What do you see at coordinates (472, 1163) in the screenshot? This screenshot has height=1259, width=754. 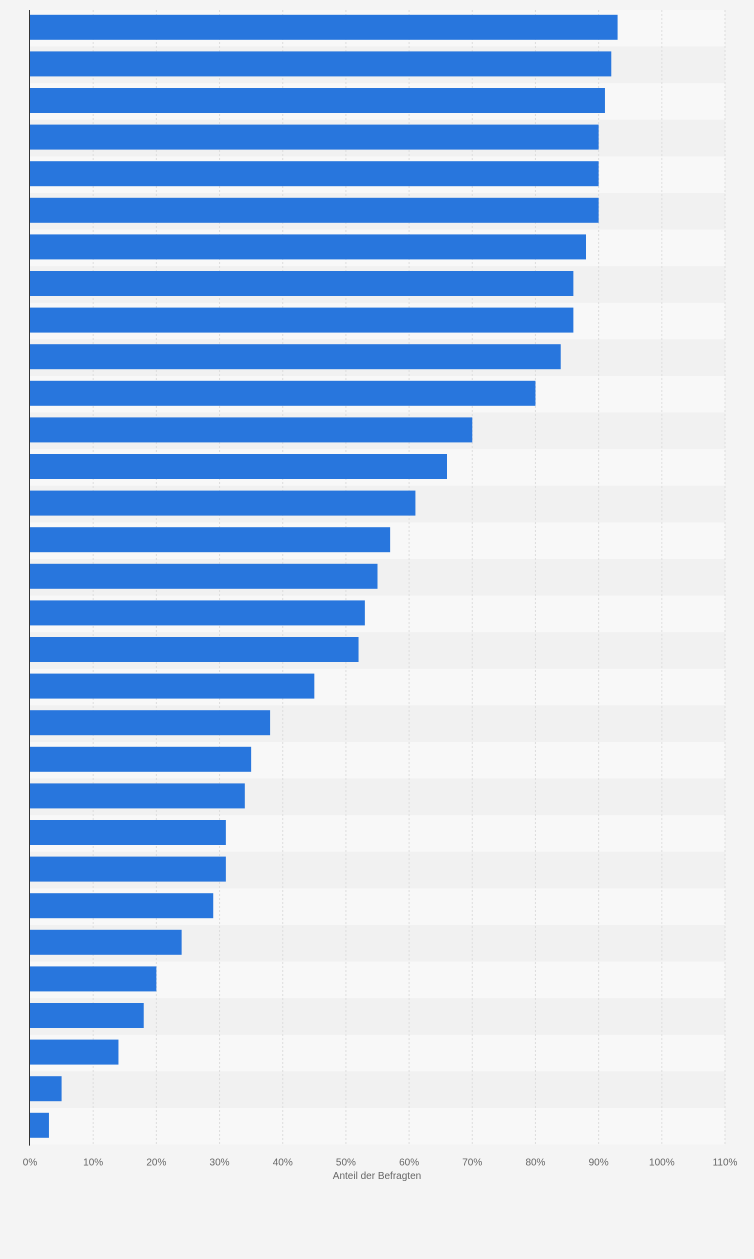 I see `x-tick-label: 70%` at bounding box center [472, 1163].